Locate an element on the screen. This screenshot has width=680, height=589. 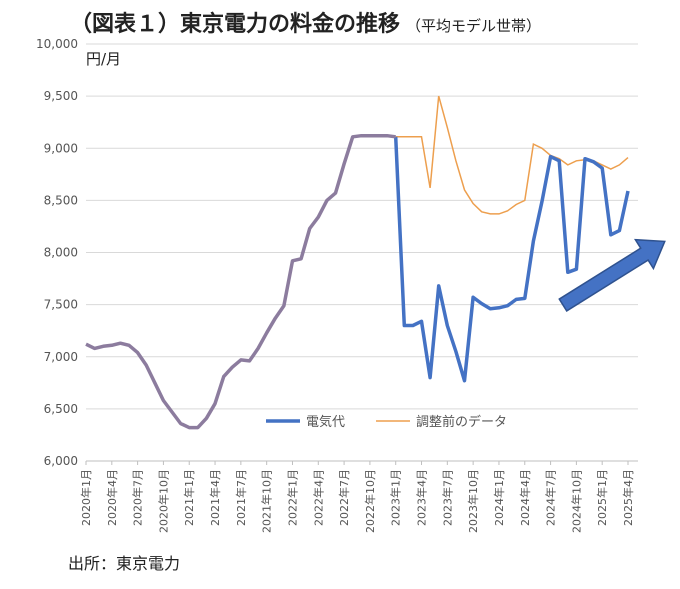
y-tick-label: 6,000 is located at coordinates (61, 461).